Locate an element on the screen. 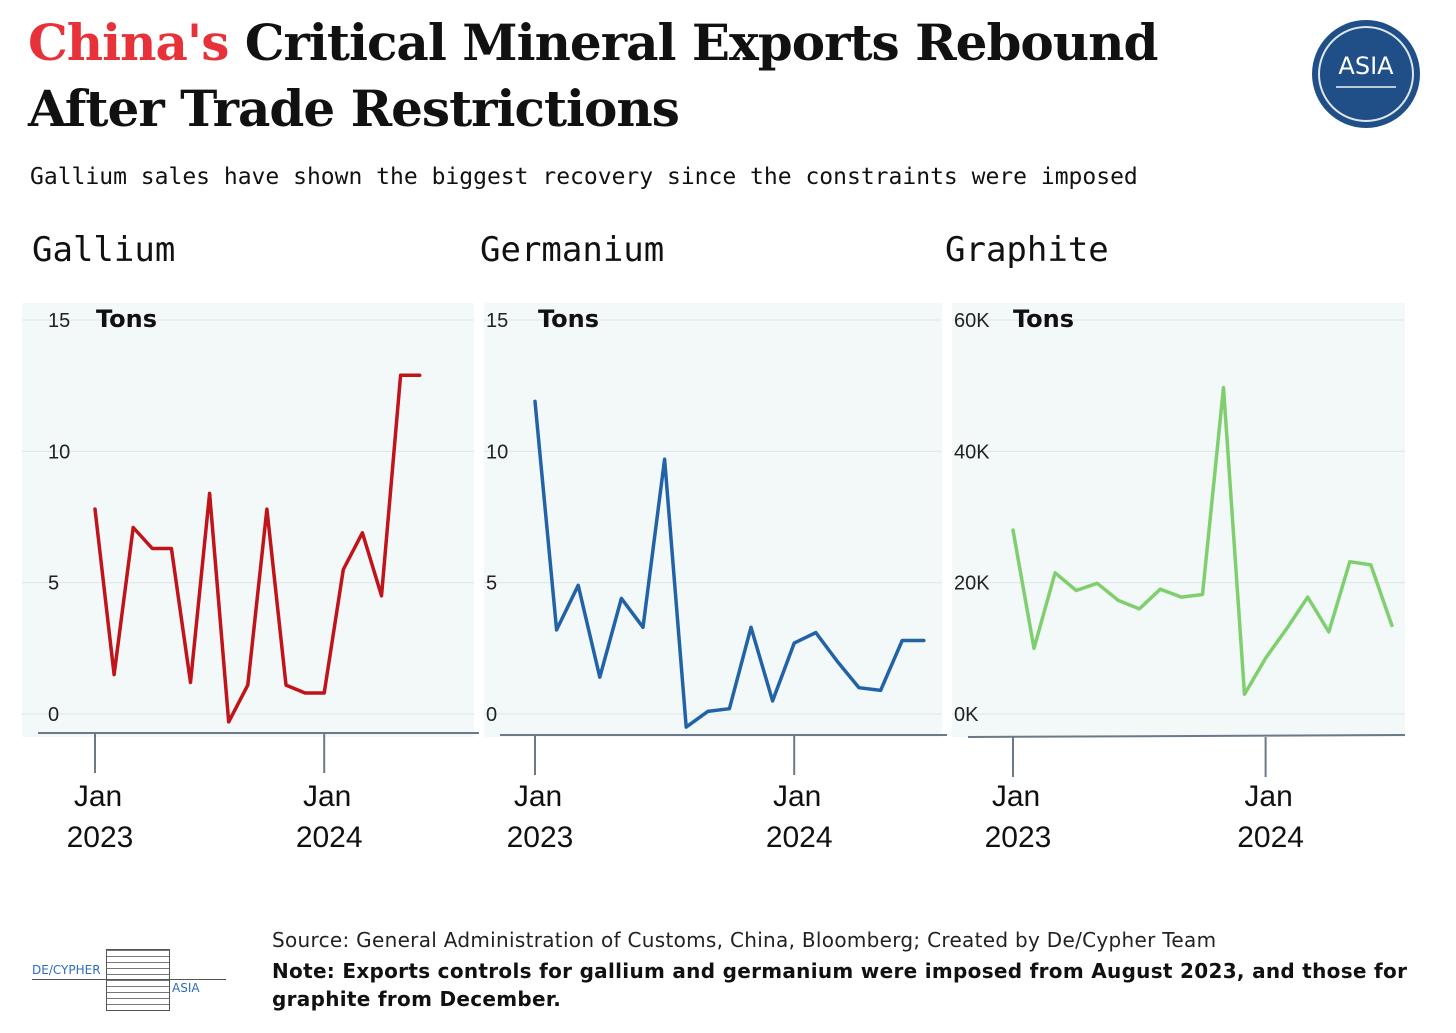  gallium-ytick-label: 0 is located at coordinates (53, 715).